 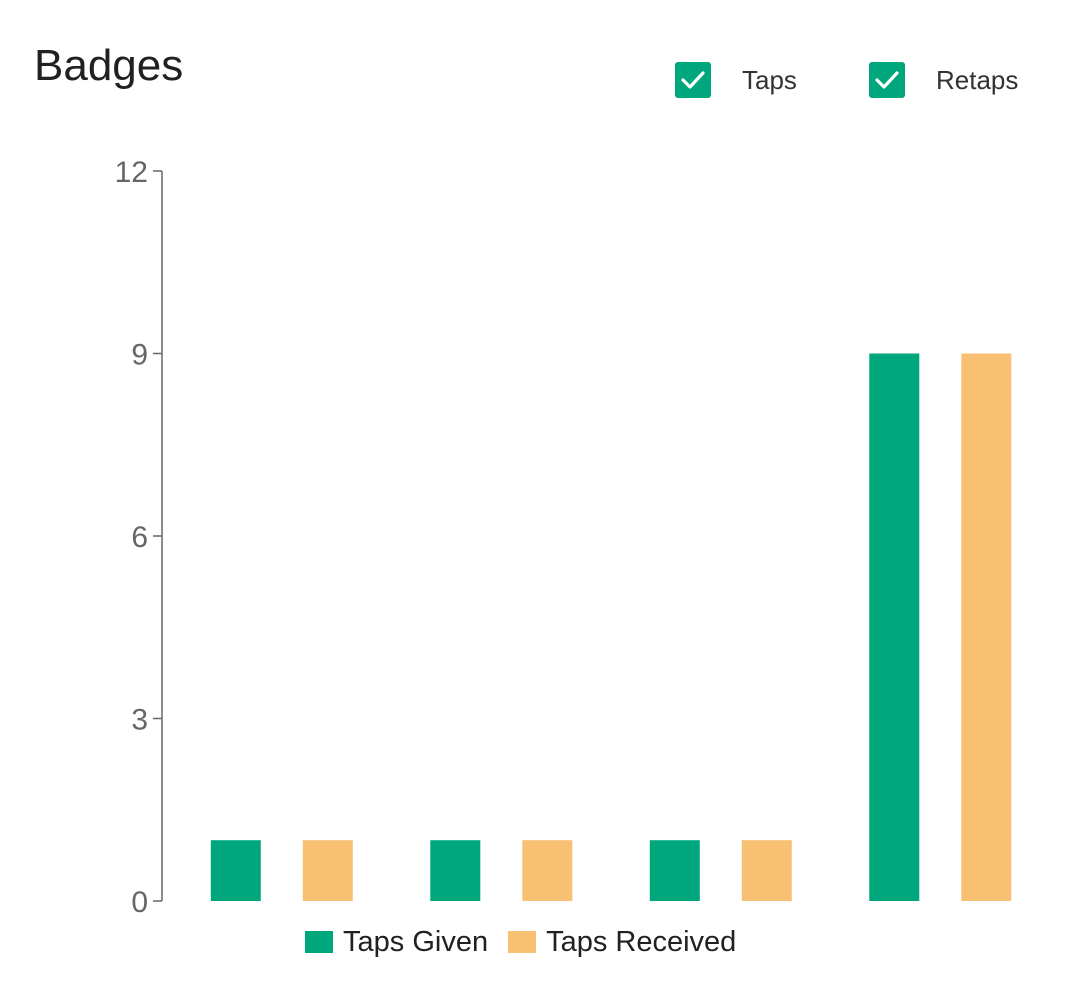 I want to click on filter-taps: Taps, so click(x=736, y=80).